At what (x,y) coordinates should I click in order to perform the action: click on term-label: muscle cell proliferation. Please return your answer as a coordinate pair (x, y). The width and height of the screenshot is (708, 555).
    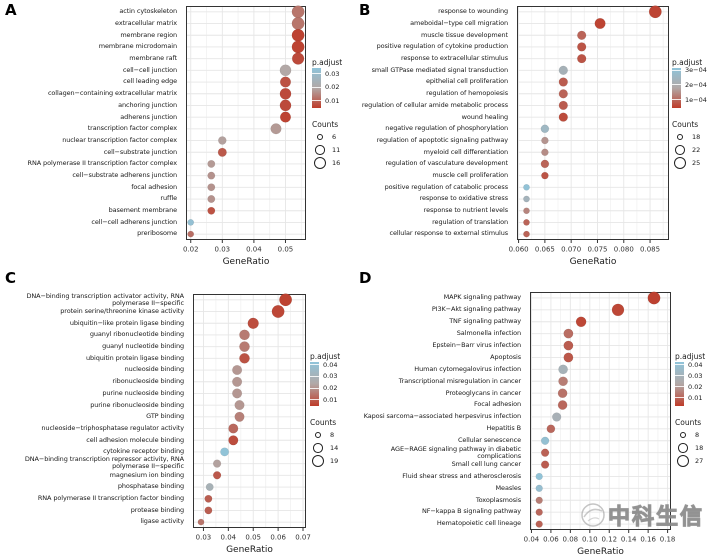
    Looking at the image, I should click on (470, 174).